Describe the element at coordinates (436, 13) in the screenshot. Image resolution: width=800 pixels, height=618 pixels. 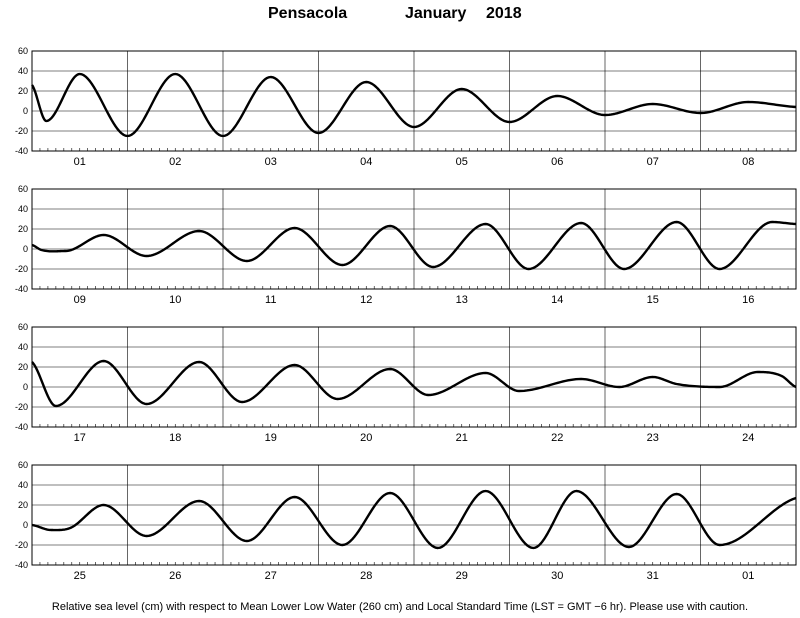
I see `title-month: January` at that location.